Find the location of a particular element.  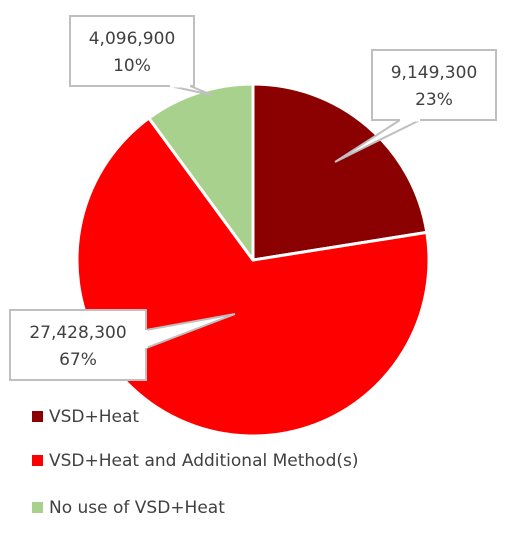

legend-entry-3: No use of VSD+Heat is located at coordinates (128, 508).